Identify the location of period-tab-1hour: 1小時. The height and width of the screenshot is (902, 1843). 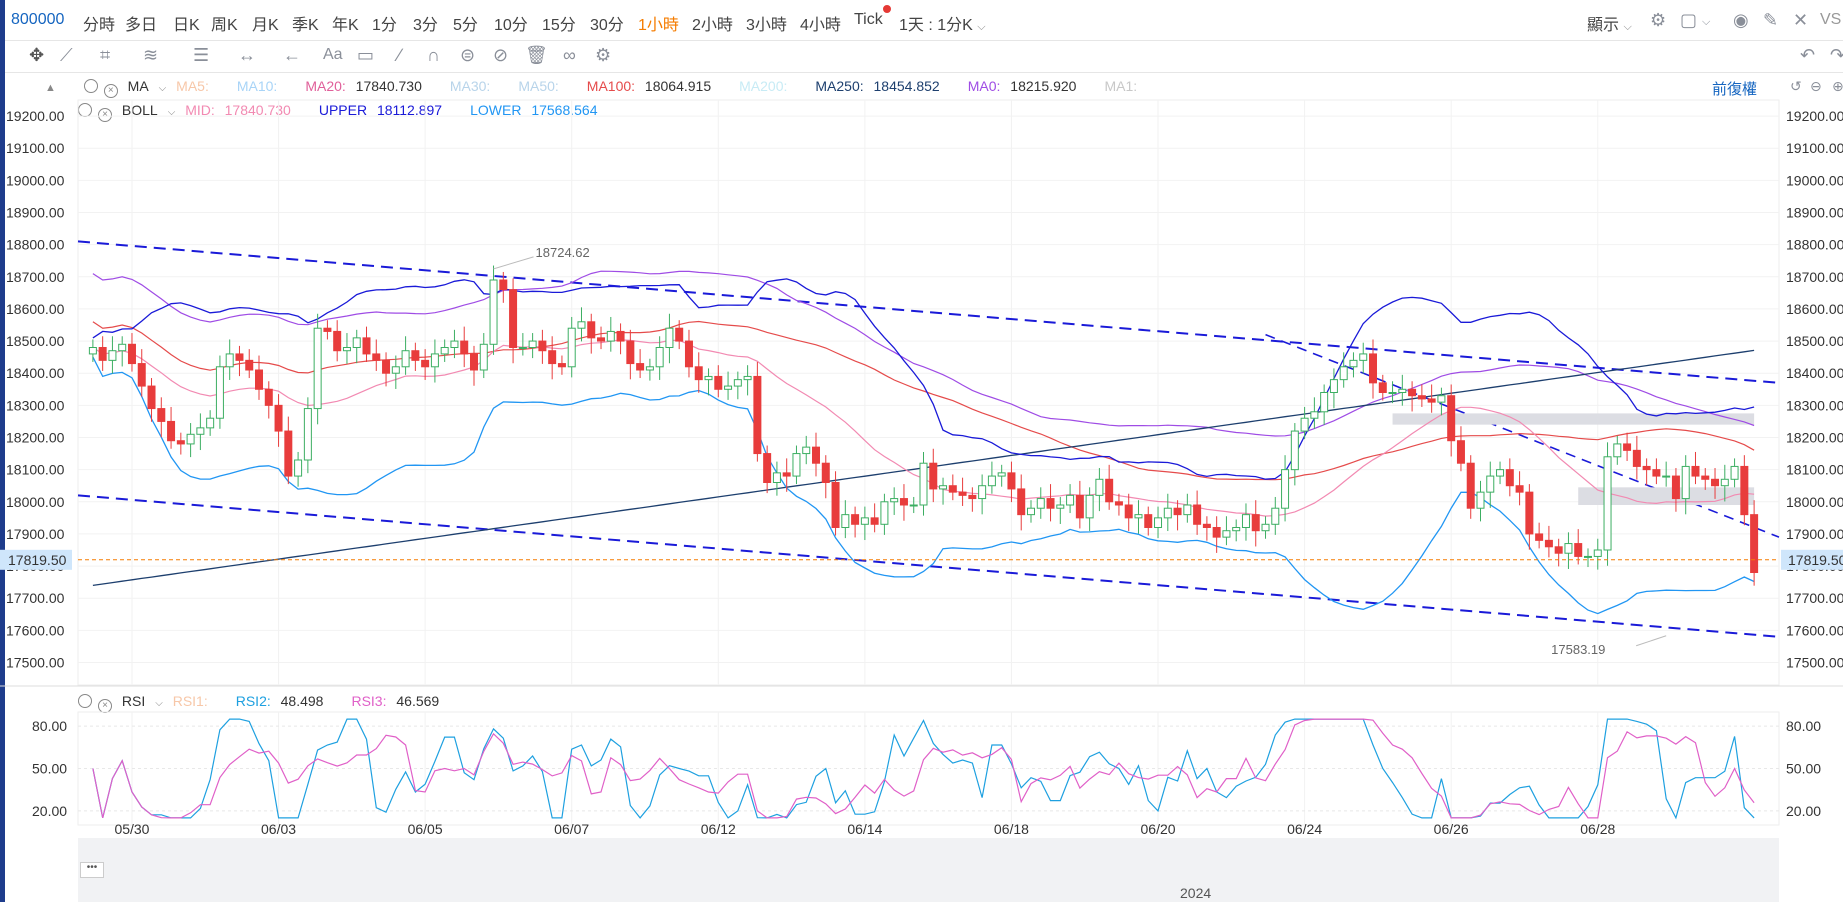
(658, 25).